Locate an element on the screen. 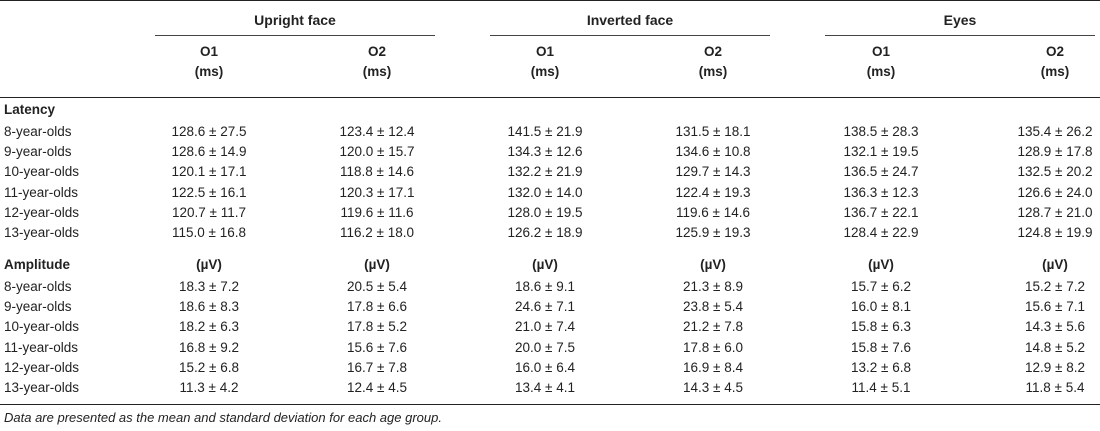  header-bottom-rule is located at coordinates (550, 97).